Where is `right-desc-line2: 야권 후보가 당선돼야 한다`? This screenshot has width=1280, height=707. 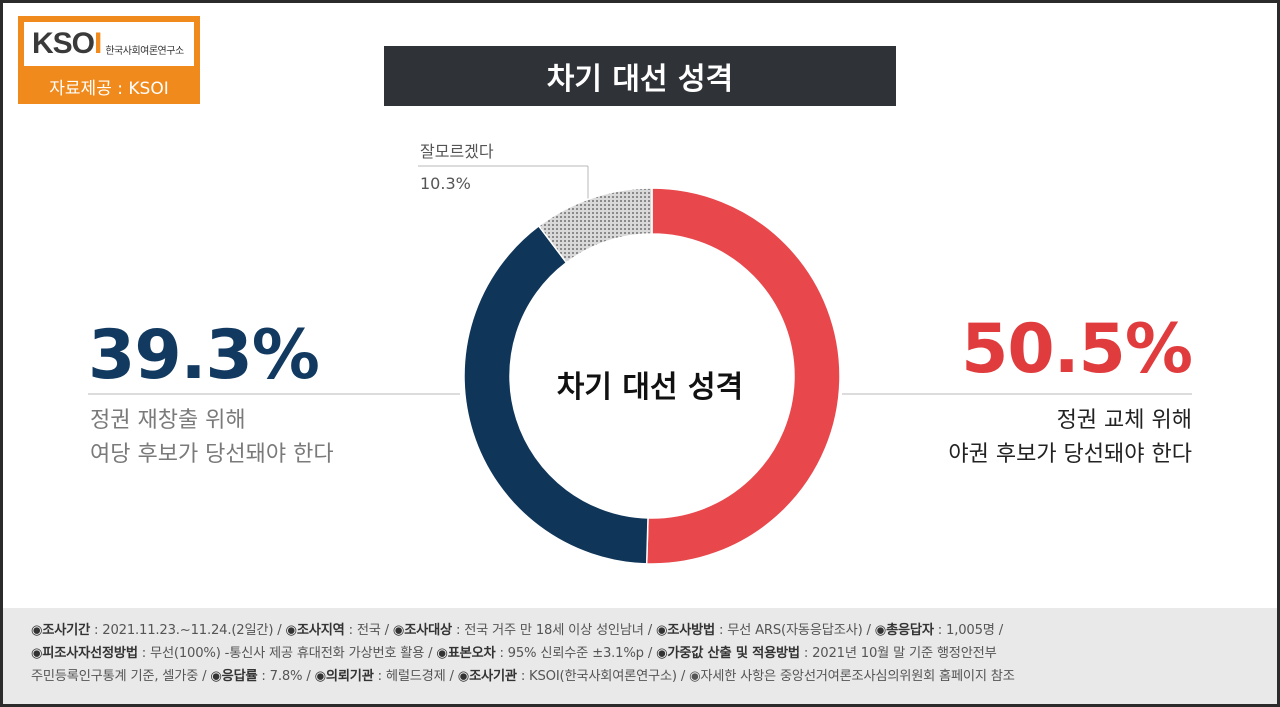 right-desc-line2: 야권 후보가 당선돼야 한다 is located at coordinates (1070, 454).